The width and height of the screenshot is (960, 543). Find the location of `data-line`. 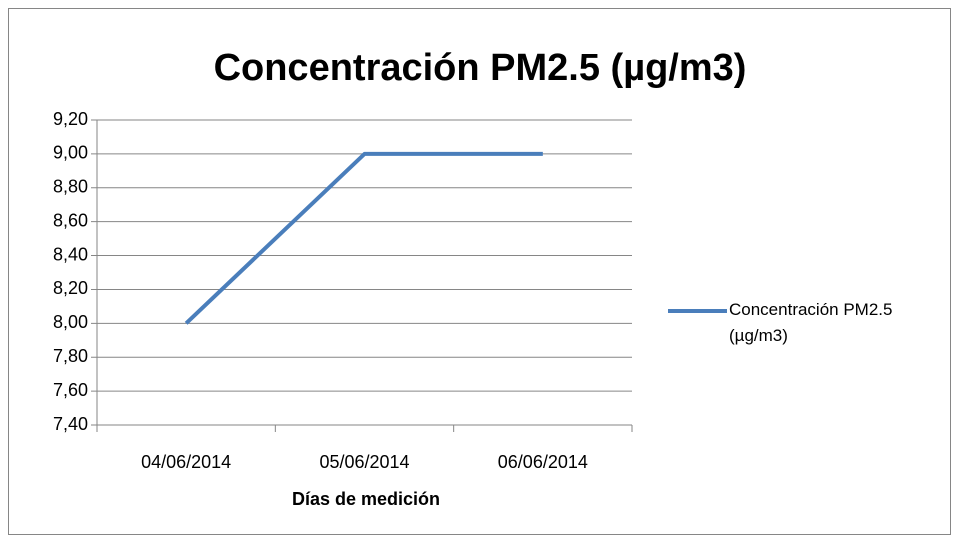

data-line is located at coordinates (363, 238).